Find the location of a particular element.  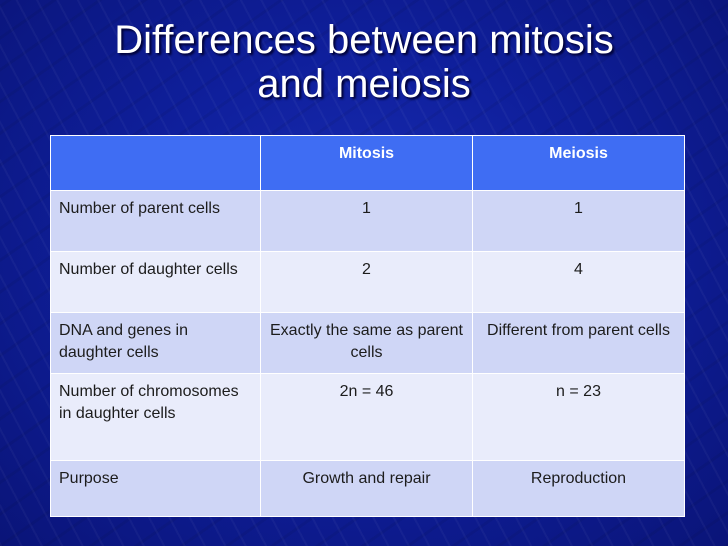

meiosis-cell: Different from parent cells is located at coordinates (578, 343).